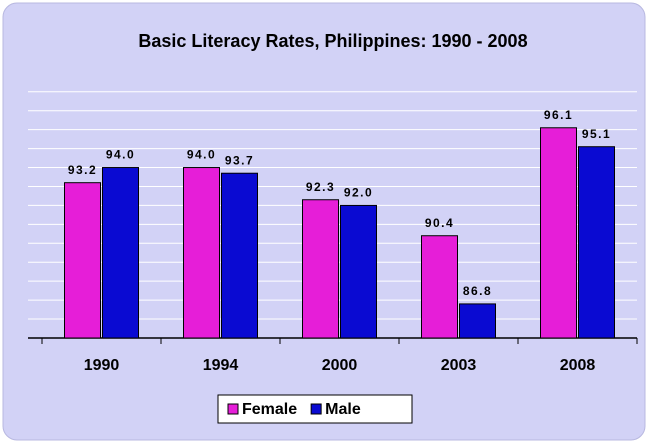 The height and width of the screenshot is (444, 649). What do you see at coordinates (343, 409) in the screenshot?
I see `legend-label: Male` at bounding box center [343, 409].